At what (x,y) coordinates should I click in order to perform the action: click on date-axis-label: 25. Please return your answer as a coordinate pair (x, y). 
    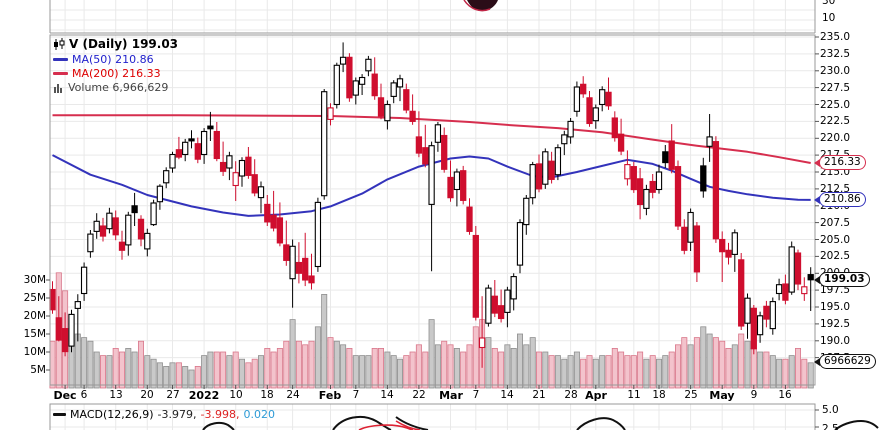
    Looking at the image, I should click on (691, 395).